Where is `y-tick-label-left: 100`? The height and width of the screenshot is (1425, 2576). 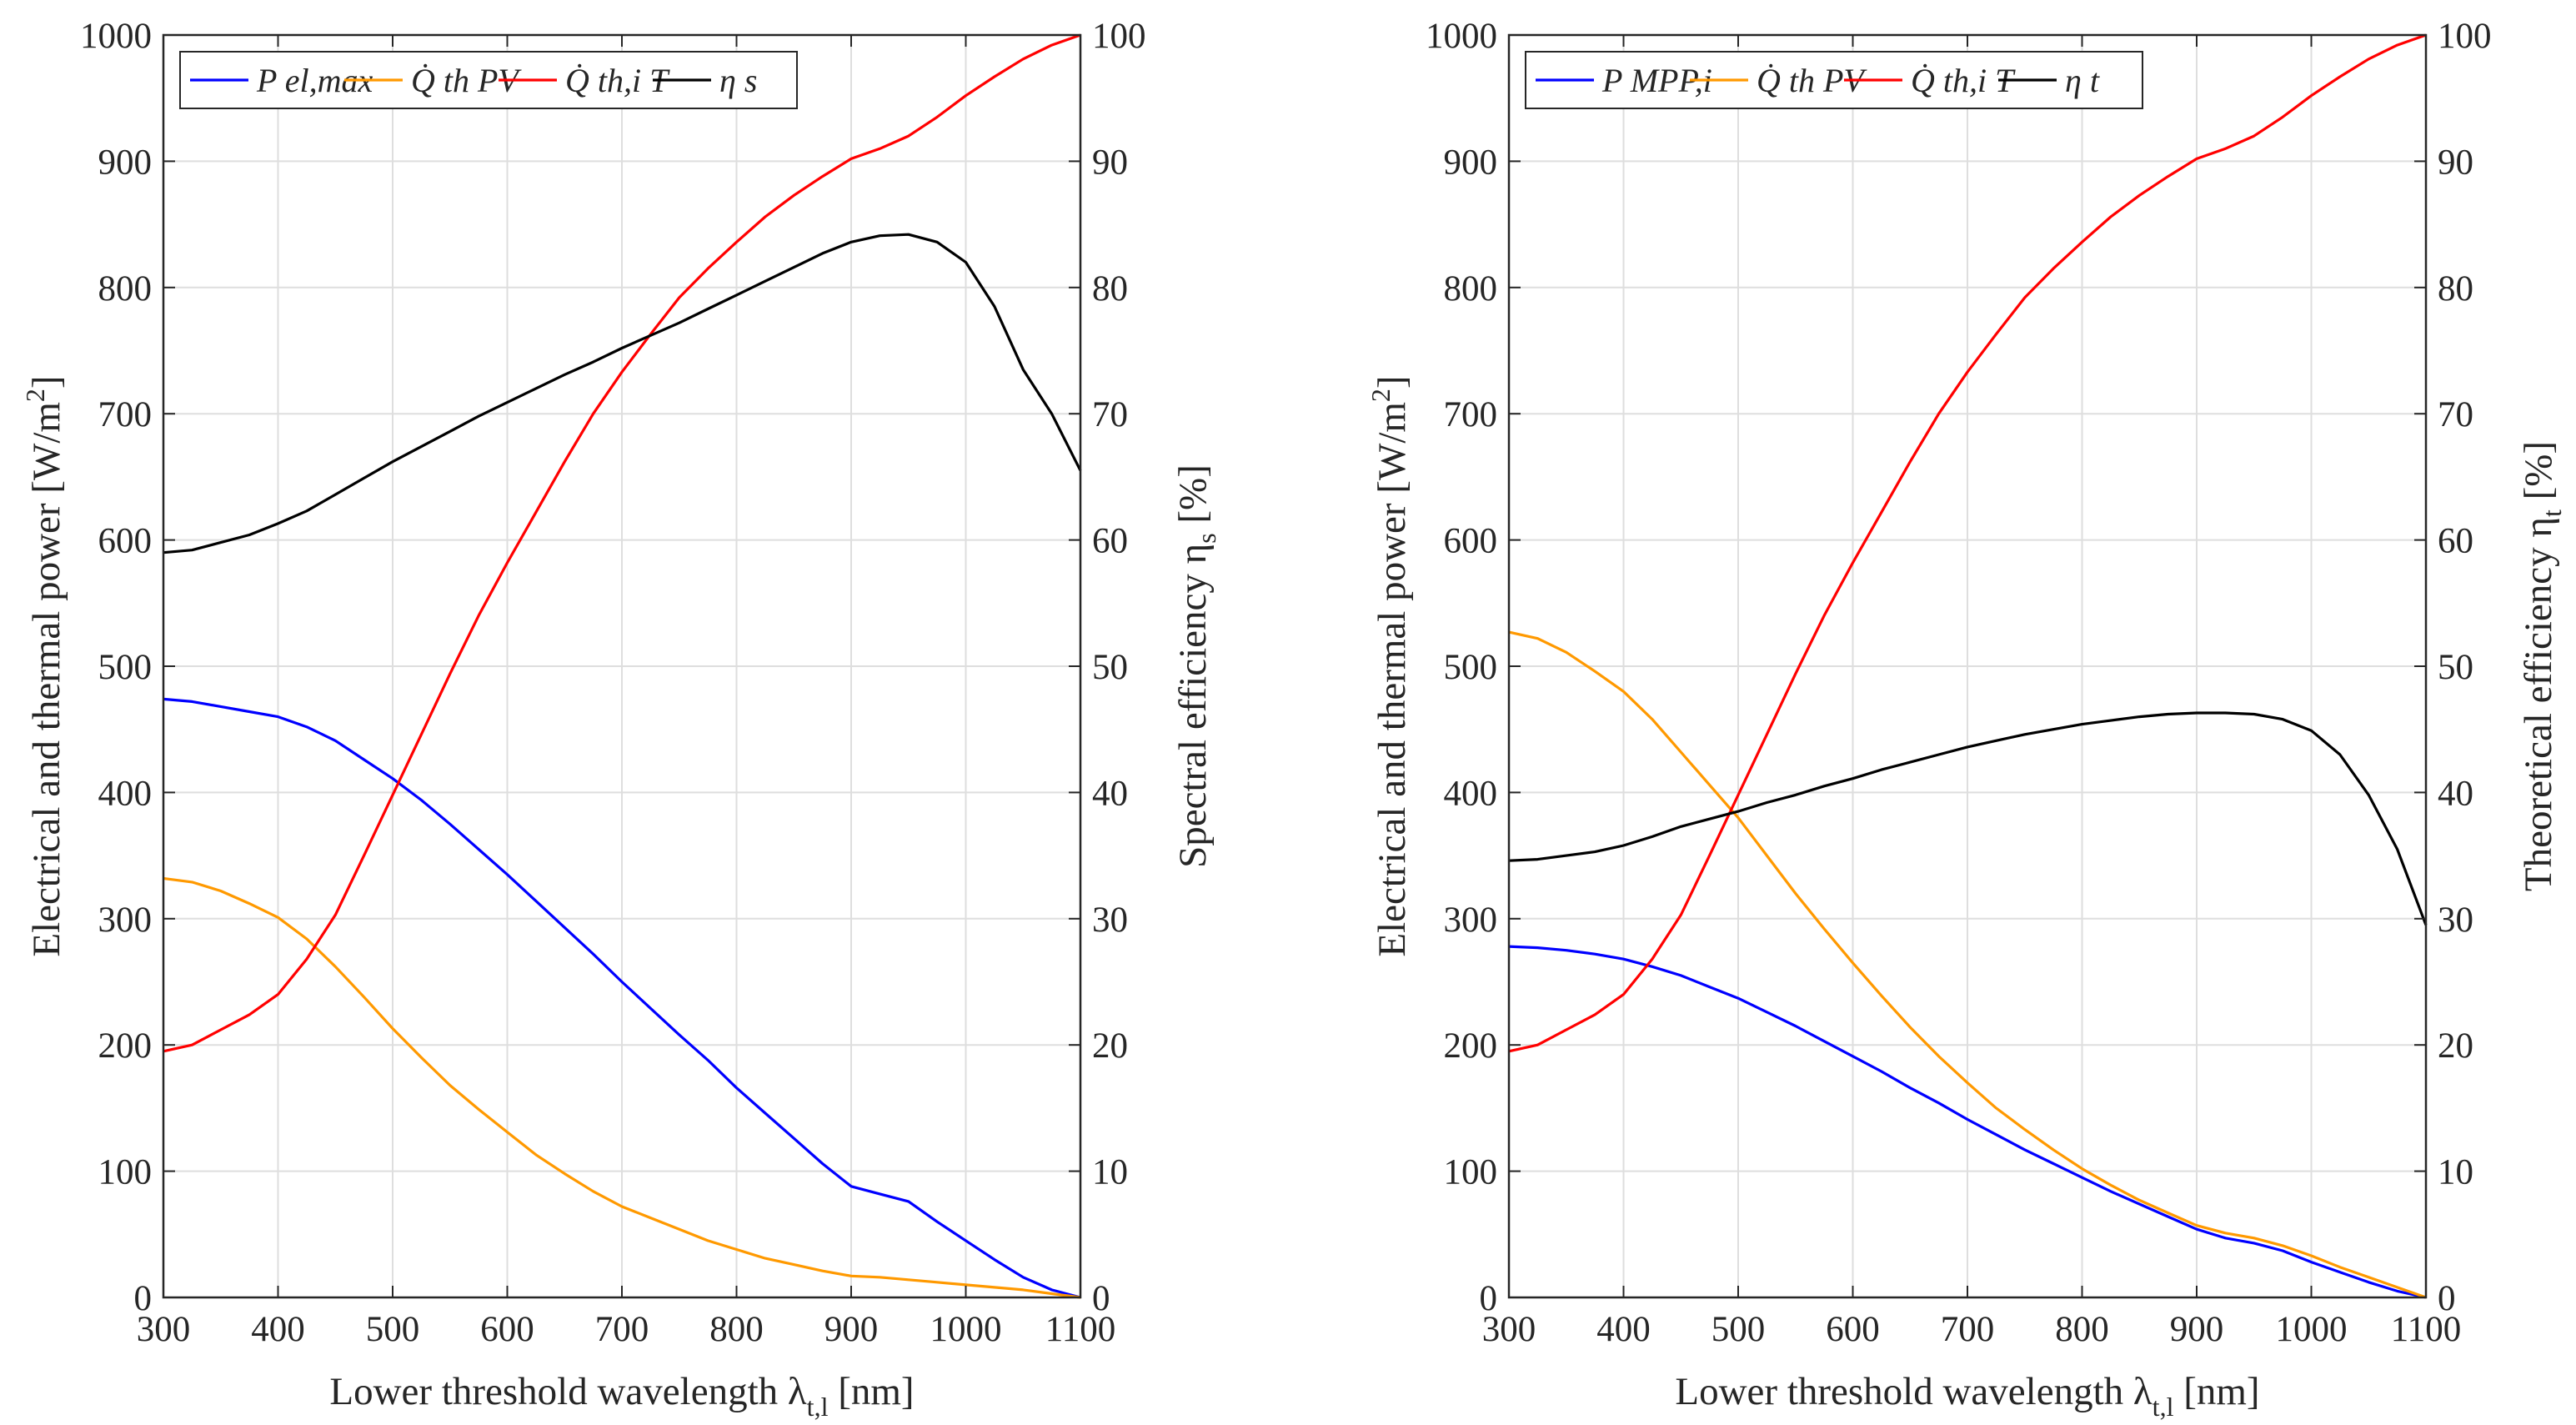 y-tick-label-left: 100 is located at coordinates (125, 1172).